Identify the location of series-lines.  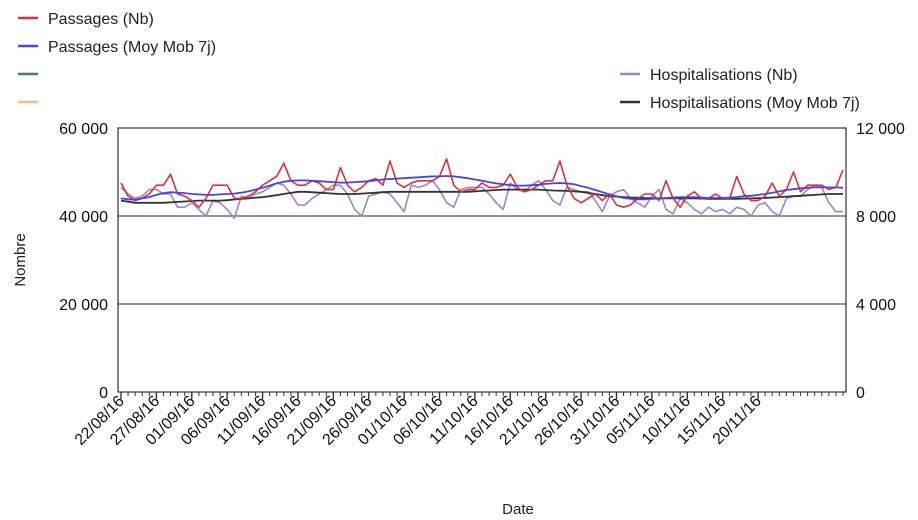
(482, 188).